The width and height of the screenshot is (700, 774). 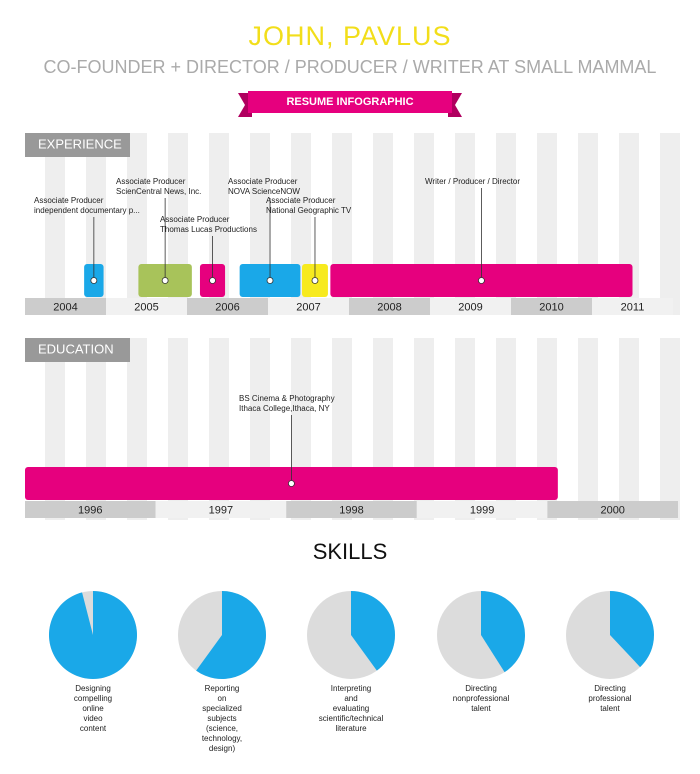 I want to click on bar-label: National Geographic TV, so click(x=309, y=210).